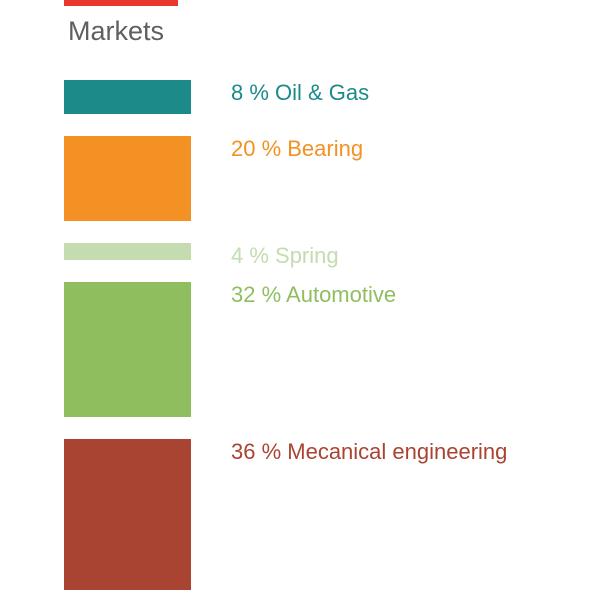 The height and width of the screenshot is (590, 590). Describe the element at coordinates (285, 255) in the screenshot. I see `label-spring: 4 % Spring` at that location.